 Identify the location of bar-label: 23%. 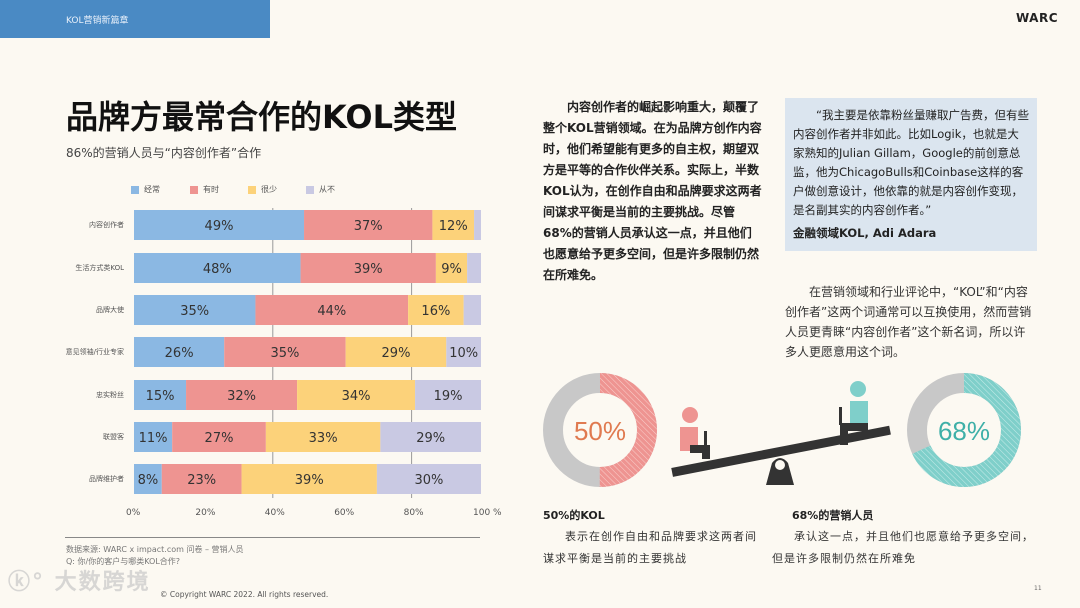
(201, 480).